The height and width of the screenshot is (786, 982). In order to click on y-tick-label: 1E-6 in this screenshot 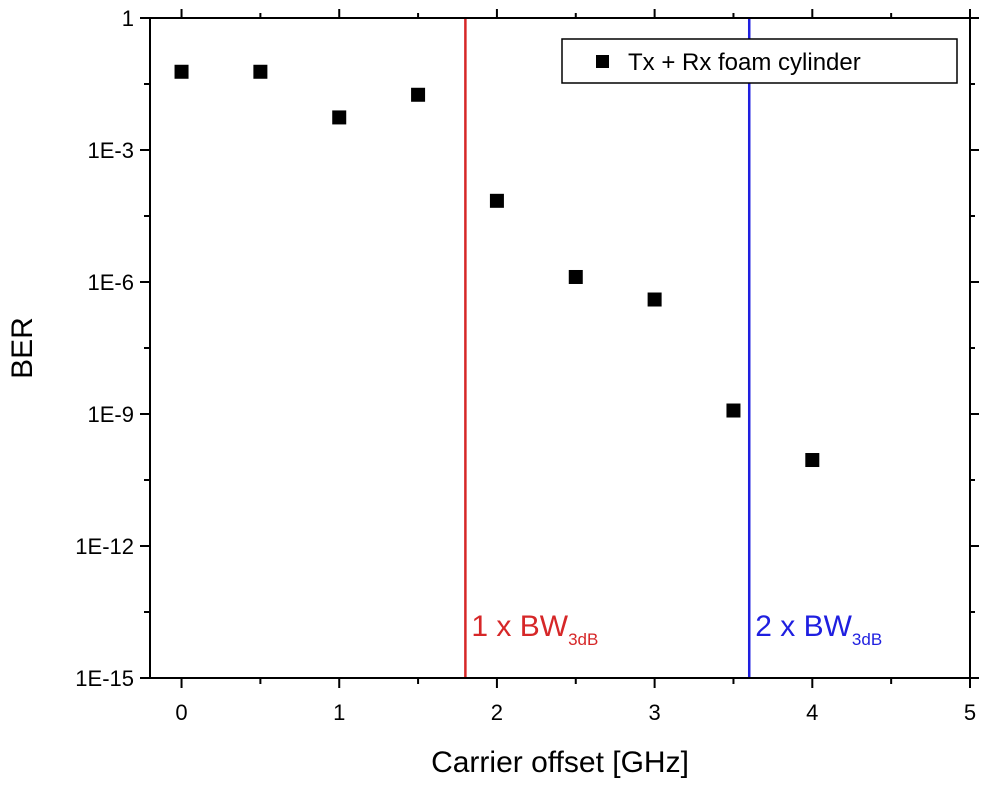, I will do `click(111, 282)`.